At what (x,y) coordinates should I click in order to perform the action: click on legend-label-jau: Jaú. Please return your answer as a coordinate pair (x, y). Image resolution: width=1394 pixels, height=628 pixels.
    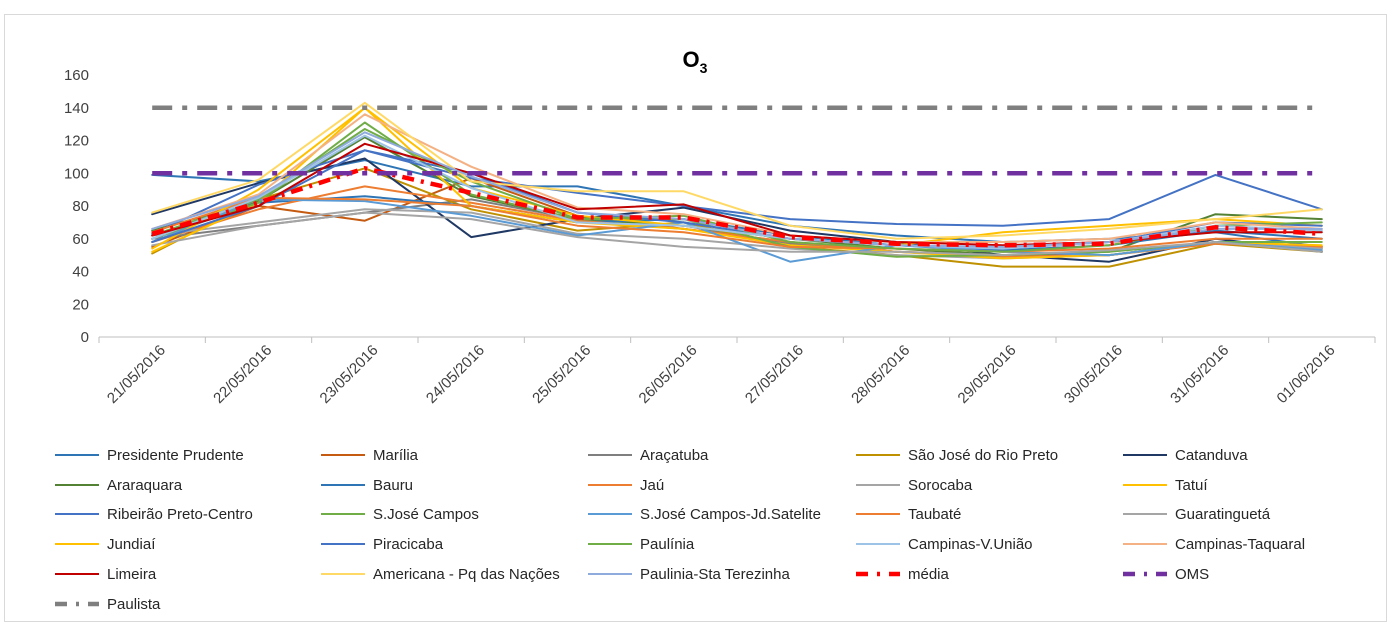
    Looking at the image, I should click on (652, 485).